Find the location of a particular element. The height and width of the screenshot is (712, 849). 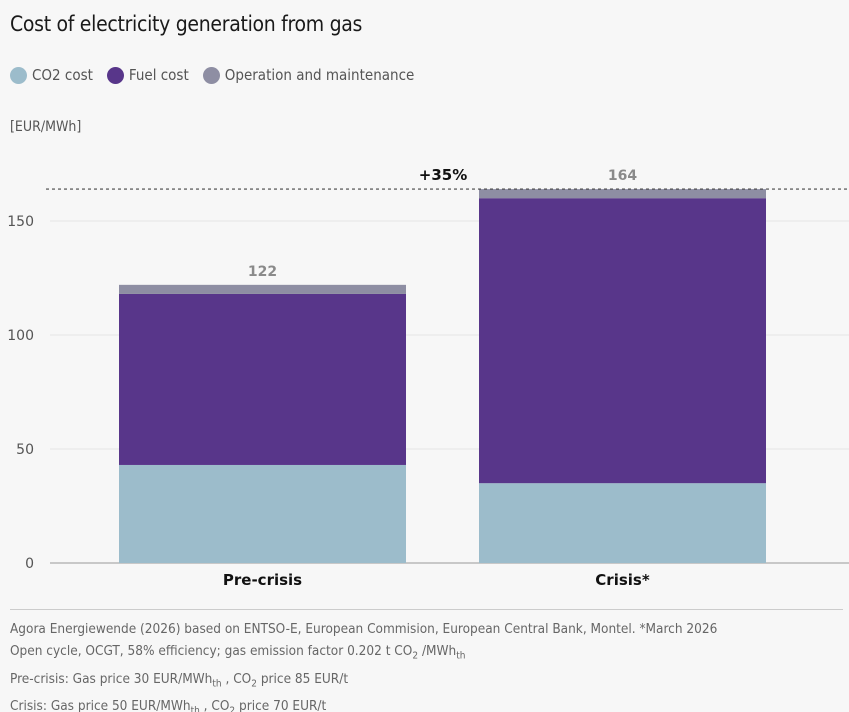

legend-label: Operation and maintenance is located at coordinates (319, 75).